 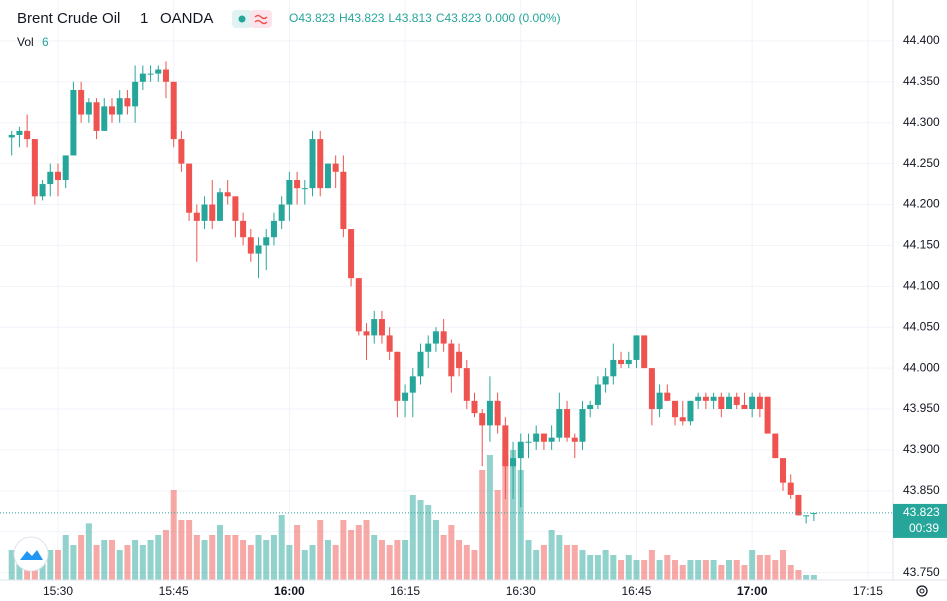 I want to click on countdown: 00:39, so click(x=924, y=528).